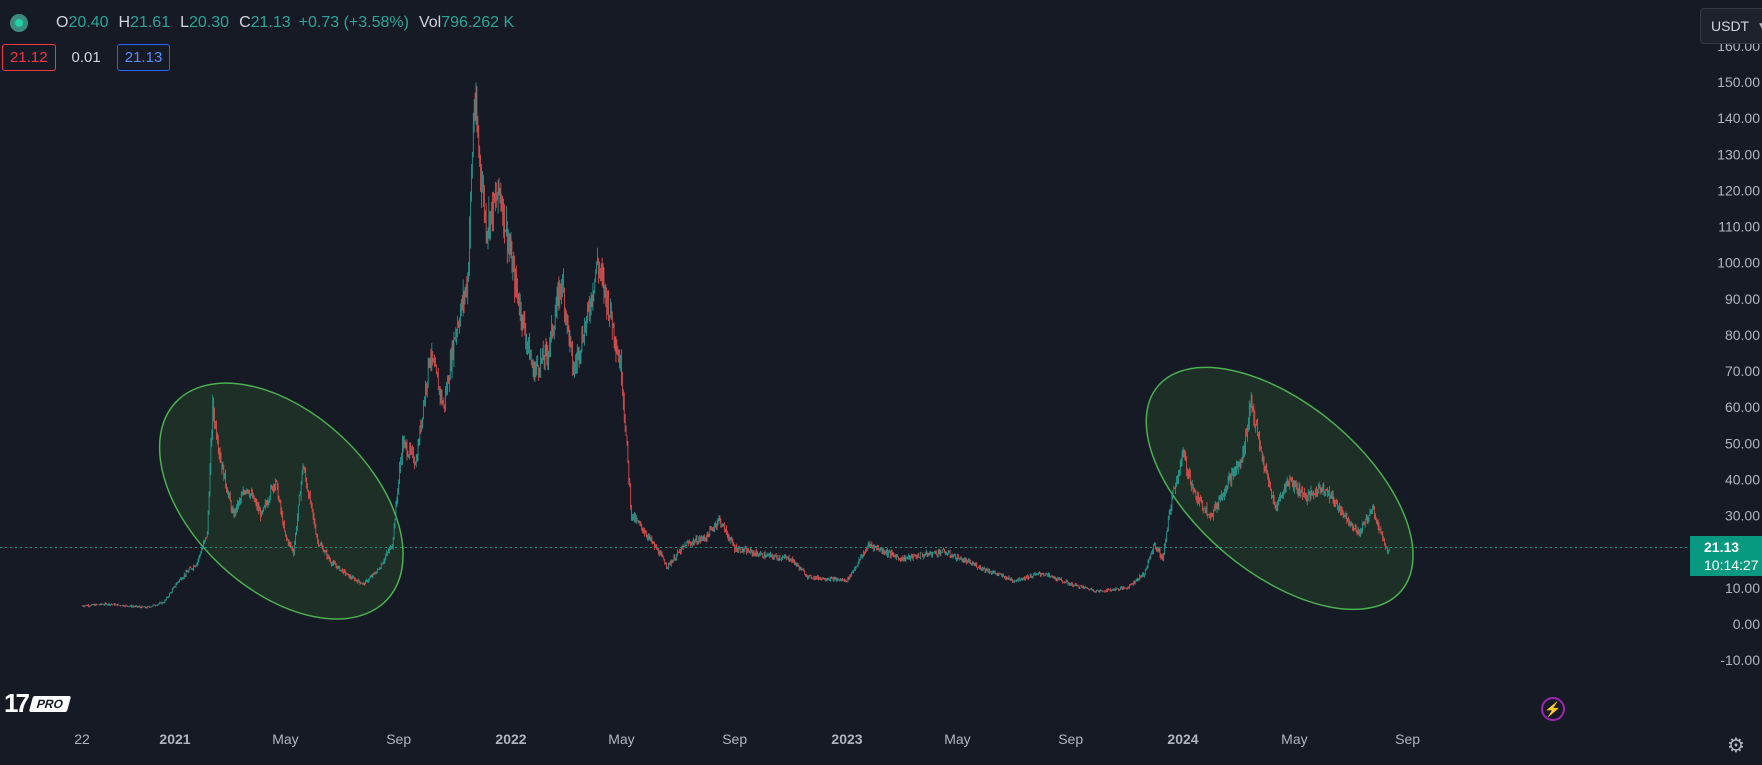 Image resolution: width=1762 pixels, height=765 pixels. I want to click on y-tick-label: 60.00, so click(1742, 407).